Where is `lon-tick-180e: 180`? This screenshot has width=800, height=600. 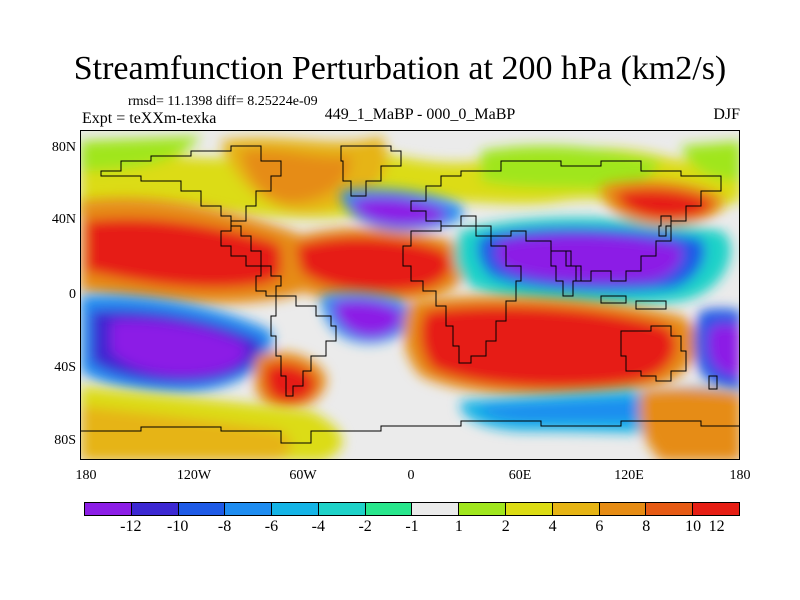 lon-tick-180e: 180 is located at coordinates (740, 475).